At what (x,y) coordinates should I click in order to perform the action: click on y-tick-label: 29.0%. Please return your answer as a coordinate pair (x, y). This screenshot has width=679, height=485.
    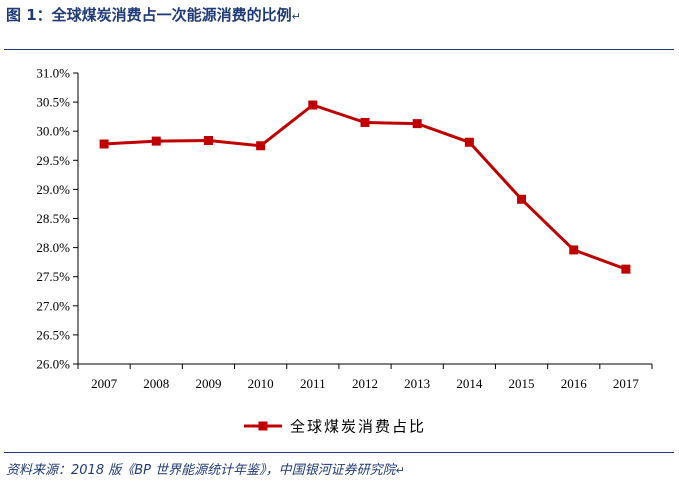
    Looking at the image, I should click on (53, 189).